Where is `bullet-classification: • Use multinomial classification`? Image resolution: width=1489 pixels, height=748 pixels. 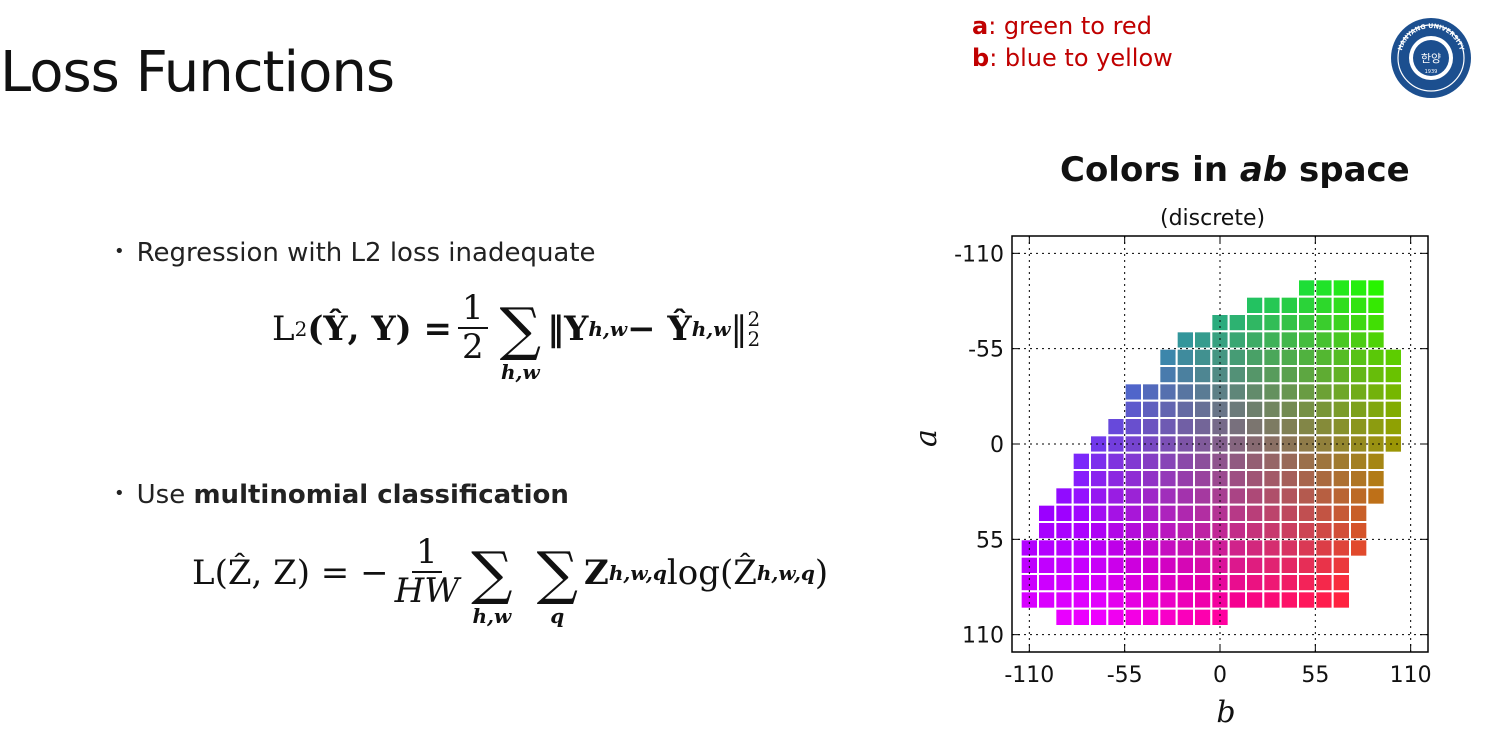 bullet-classification: • Use multinomial classification is located at coordinates (341, 495).